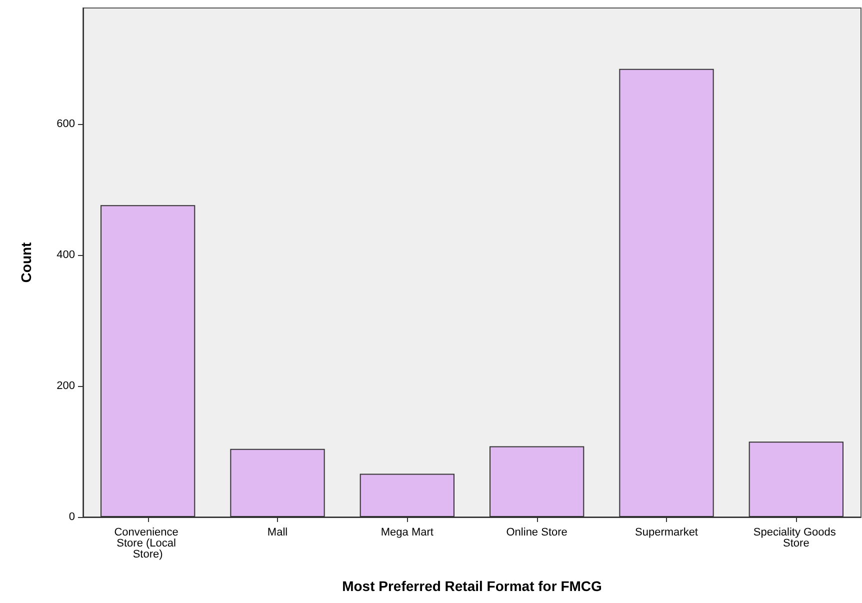  I want to click on y-tick-label: 200, so click(65, 386).